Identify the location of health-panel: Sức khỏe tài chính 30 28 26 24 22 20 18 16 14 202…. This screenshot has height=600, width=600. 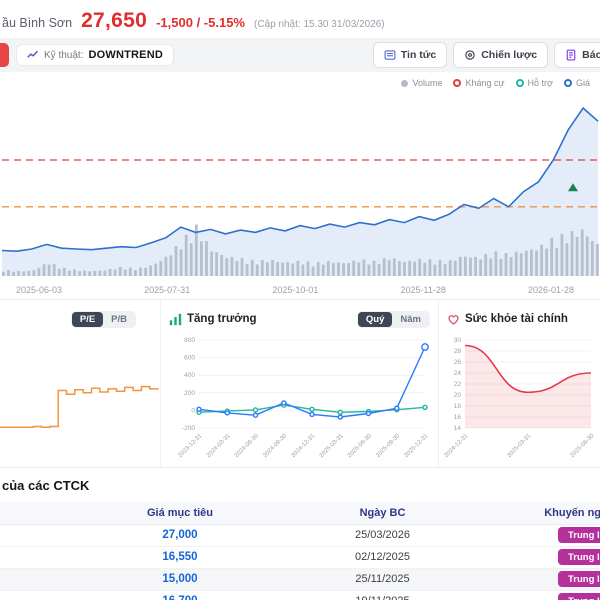
(519, 383).